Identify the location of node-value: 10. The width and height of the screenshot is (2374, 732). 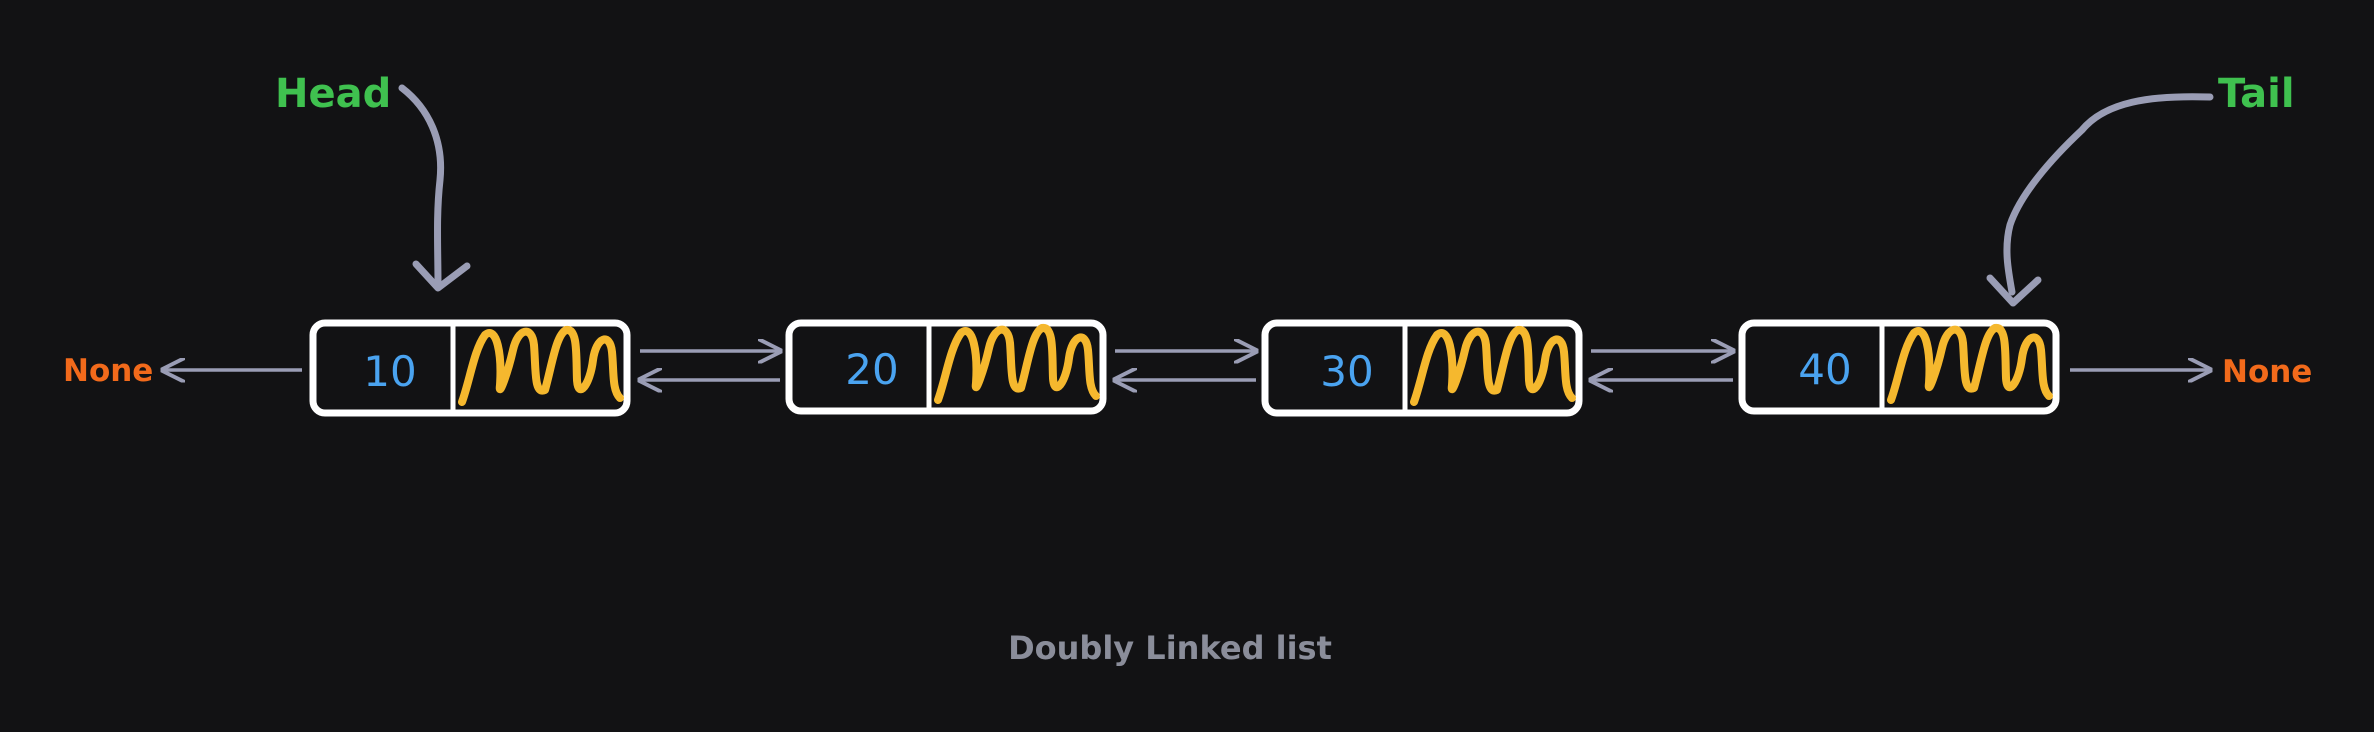
(389, 371).